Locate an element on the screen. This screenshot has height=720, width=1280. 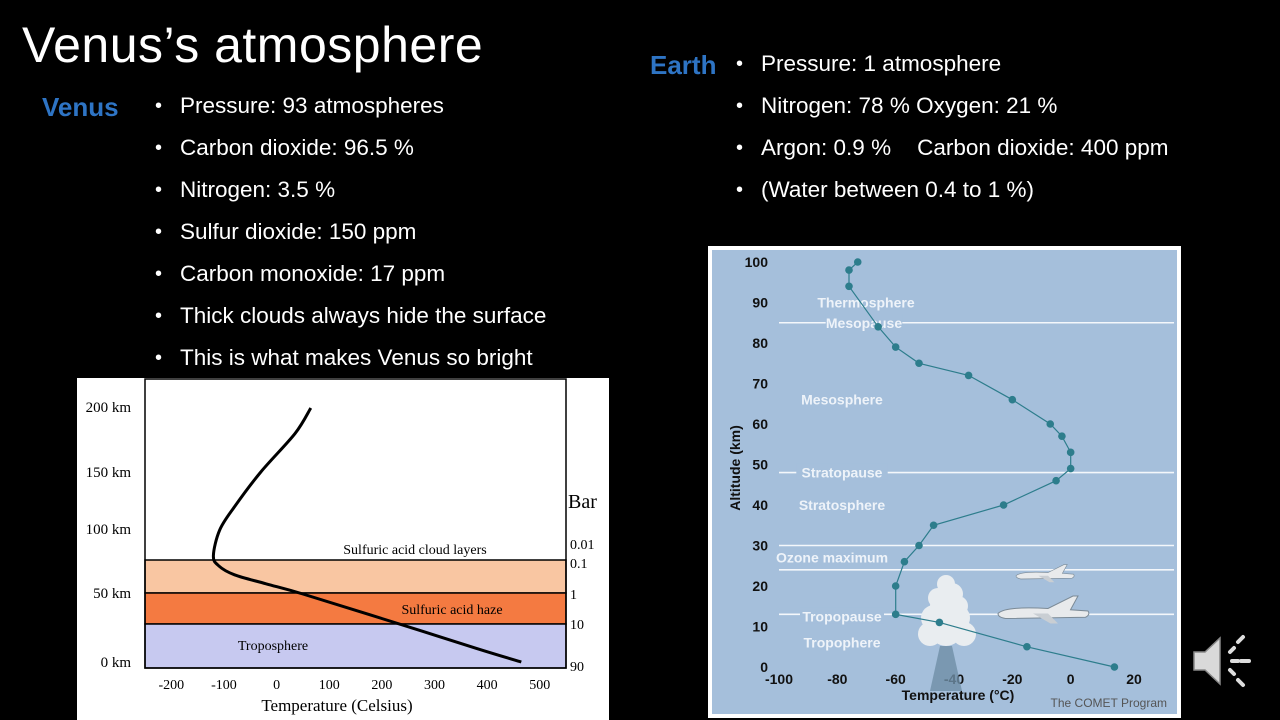
earth-bullet: (Water between 0.4 to 1 %) is located at coordinates (952, 190).